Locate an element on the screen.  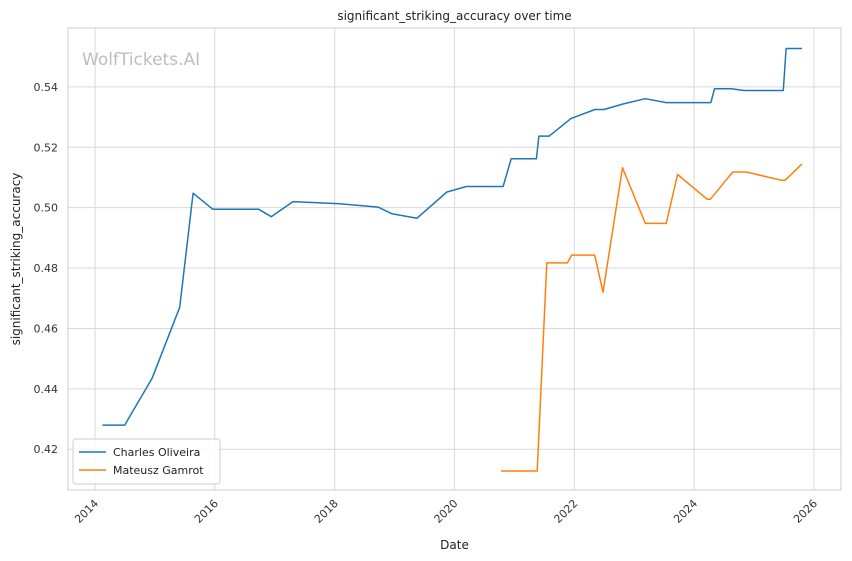
chart-title: significant_striking_accuracy over time is located at coordinates (454, 16).